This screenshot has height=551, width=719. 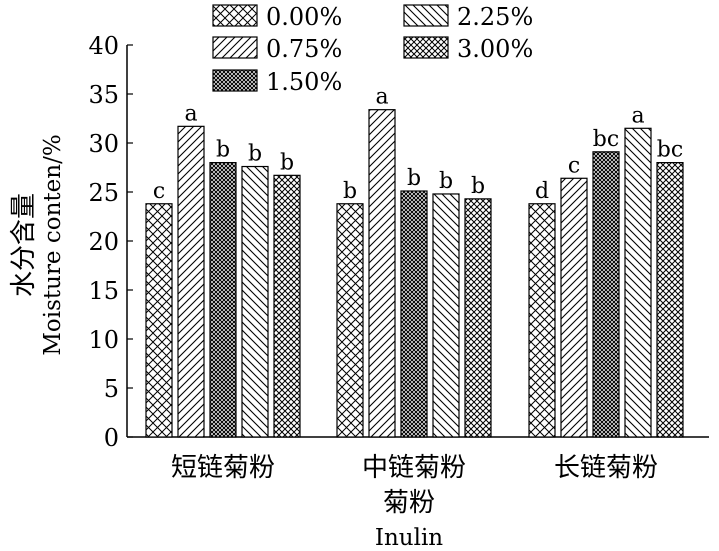 I want to click on y-tick-label: 5, so click(x=111, y=389).